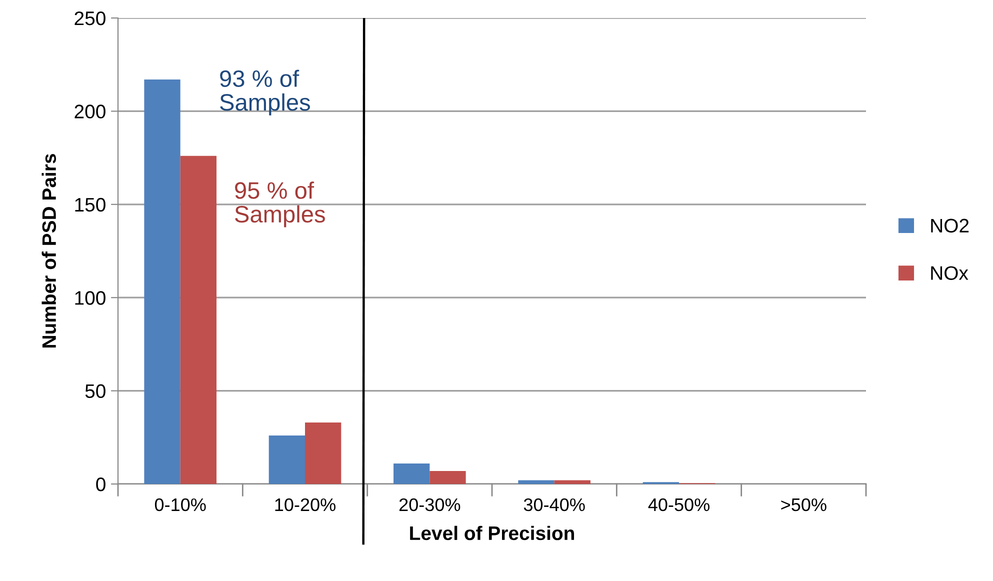 The height and width of the screenshot is (581, 993). Describe the element at coordinates (90, 18) in the screenshot. I see `y-tick-label: 250` at that location.